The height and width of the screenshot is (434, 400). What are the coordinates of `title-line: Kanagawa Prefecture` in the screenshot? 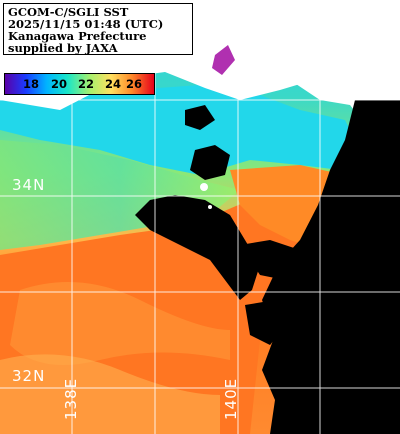 It's located at (77, 36).